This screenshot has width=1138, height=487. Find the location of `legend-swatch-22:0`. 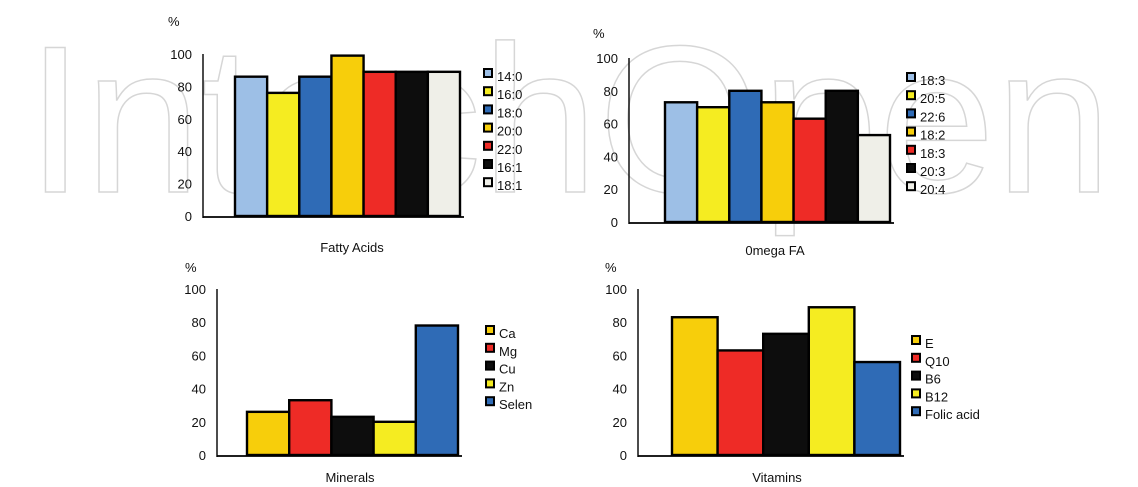

legend-swatch-22:0 is located at coordinates (488, 145).